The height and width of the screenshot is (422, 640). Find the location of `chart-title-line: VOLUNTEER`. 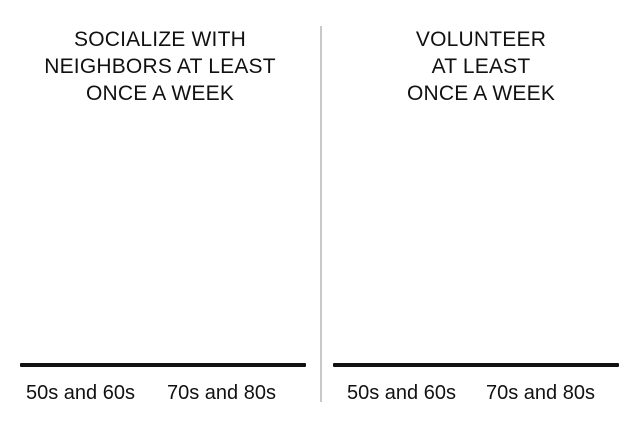

chart-title-line: VOLUNTEER is located at coordinates (481, 39).